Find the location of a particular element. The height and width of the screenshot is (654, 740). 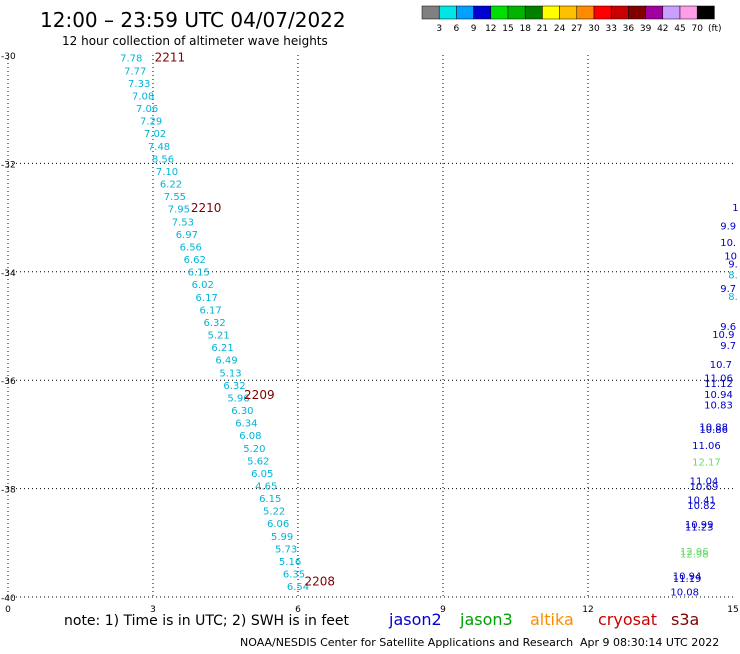

legend-bin-label: 3 is located at coordinates (439, 29).